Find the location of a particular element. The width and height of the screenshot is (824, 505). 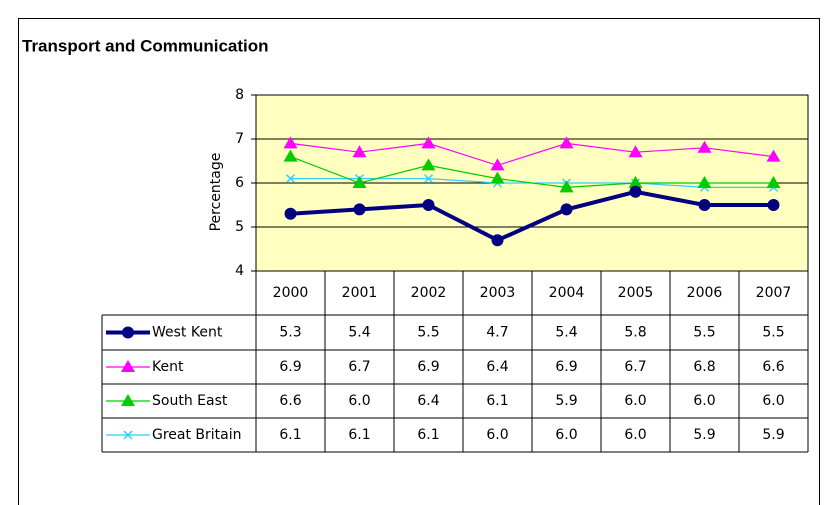

y-tick-label: 4 is located at coordinates (239, 271).